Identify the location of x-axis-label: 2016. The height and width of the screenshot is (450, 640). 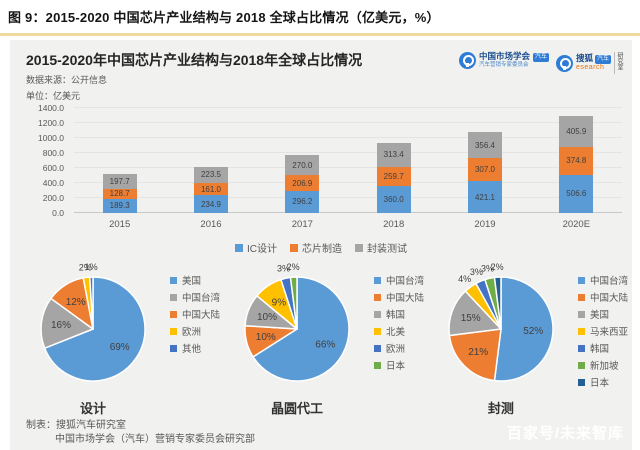
(211, 224).